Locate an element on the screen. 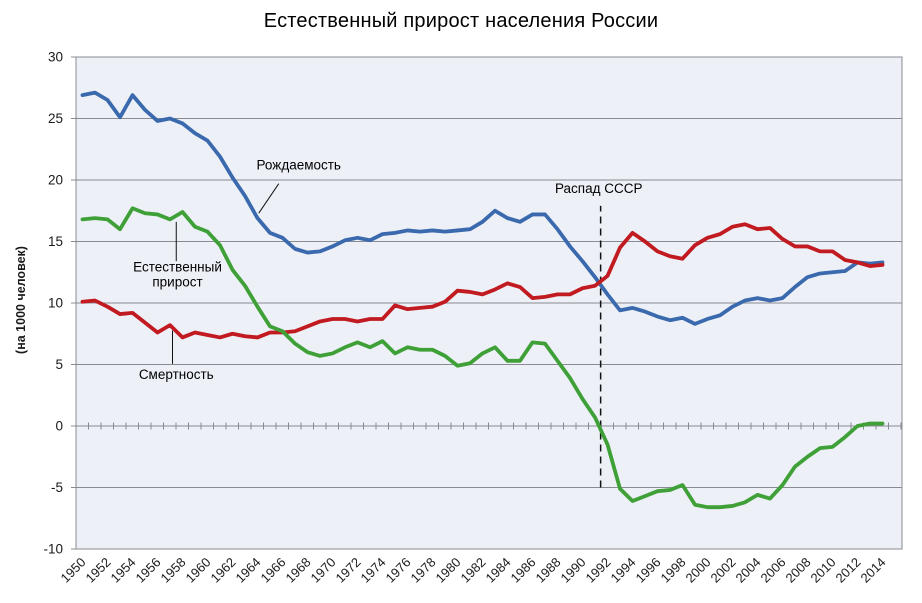 The image size is (922, 603). x-axis-label: 2008 is located at coordinates (798, 570).